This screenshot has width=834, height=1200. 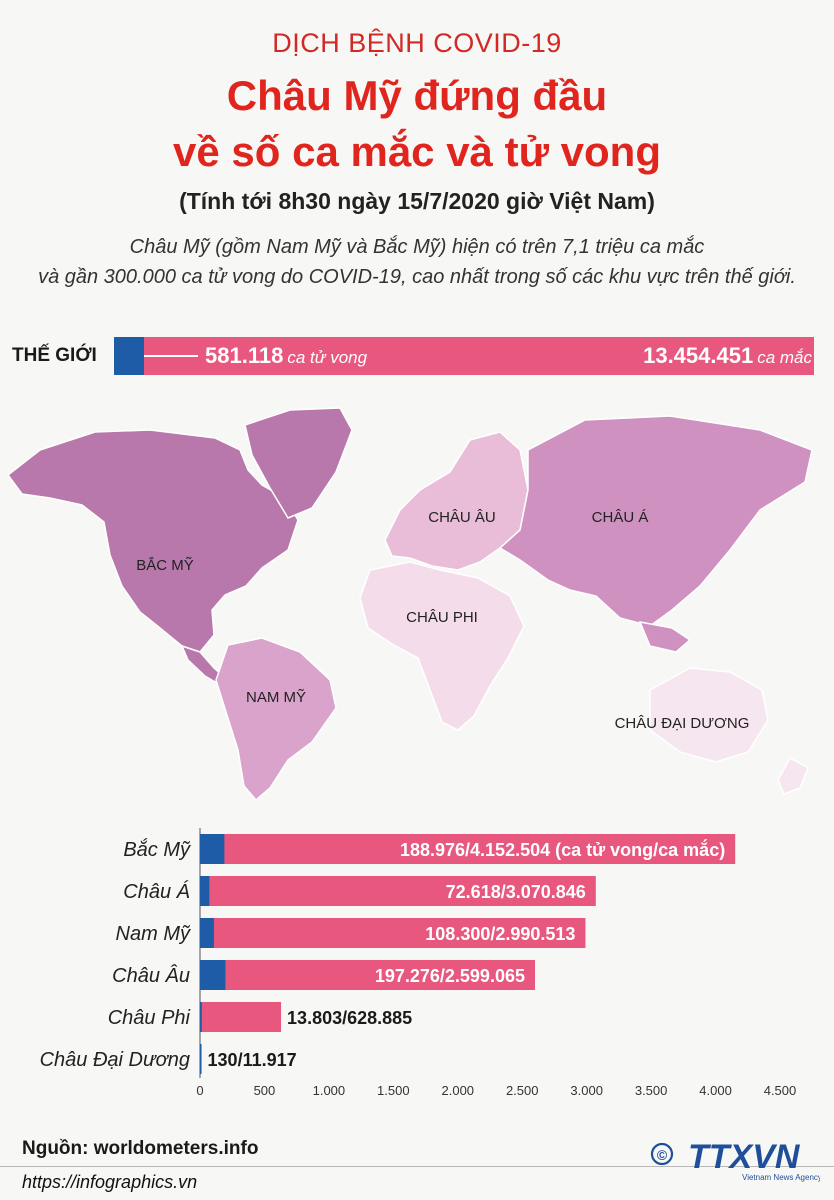 I want to click on region-label-north-america: BẮC MỸ, so click(x=165, y=565).